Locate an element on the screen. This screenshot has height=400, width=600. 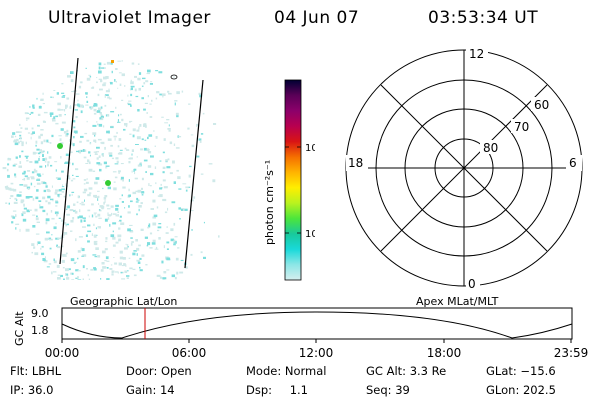
info-filter: Flt: LBHL is located at coordinates (35, 371).